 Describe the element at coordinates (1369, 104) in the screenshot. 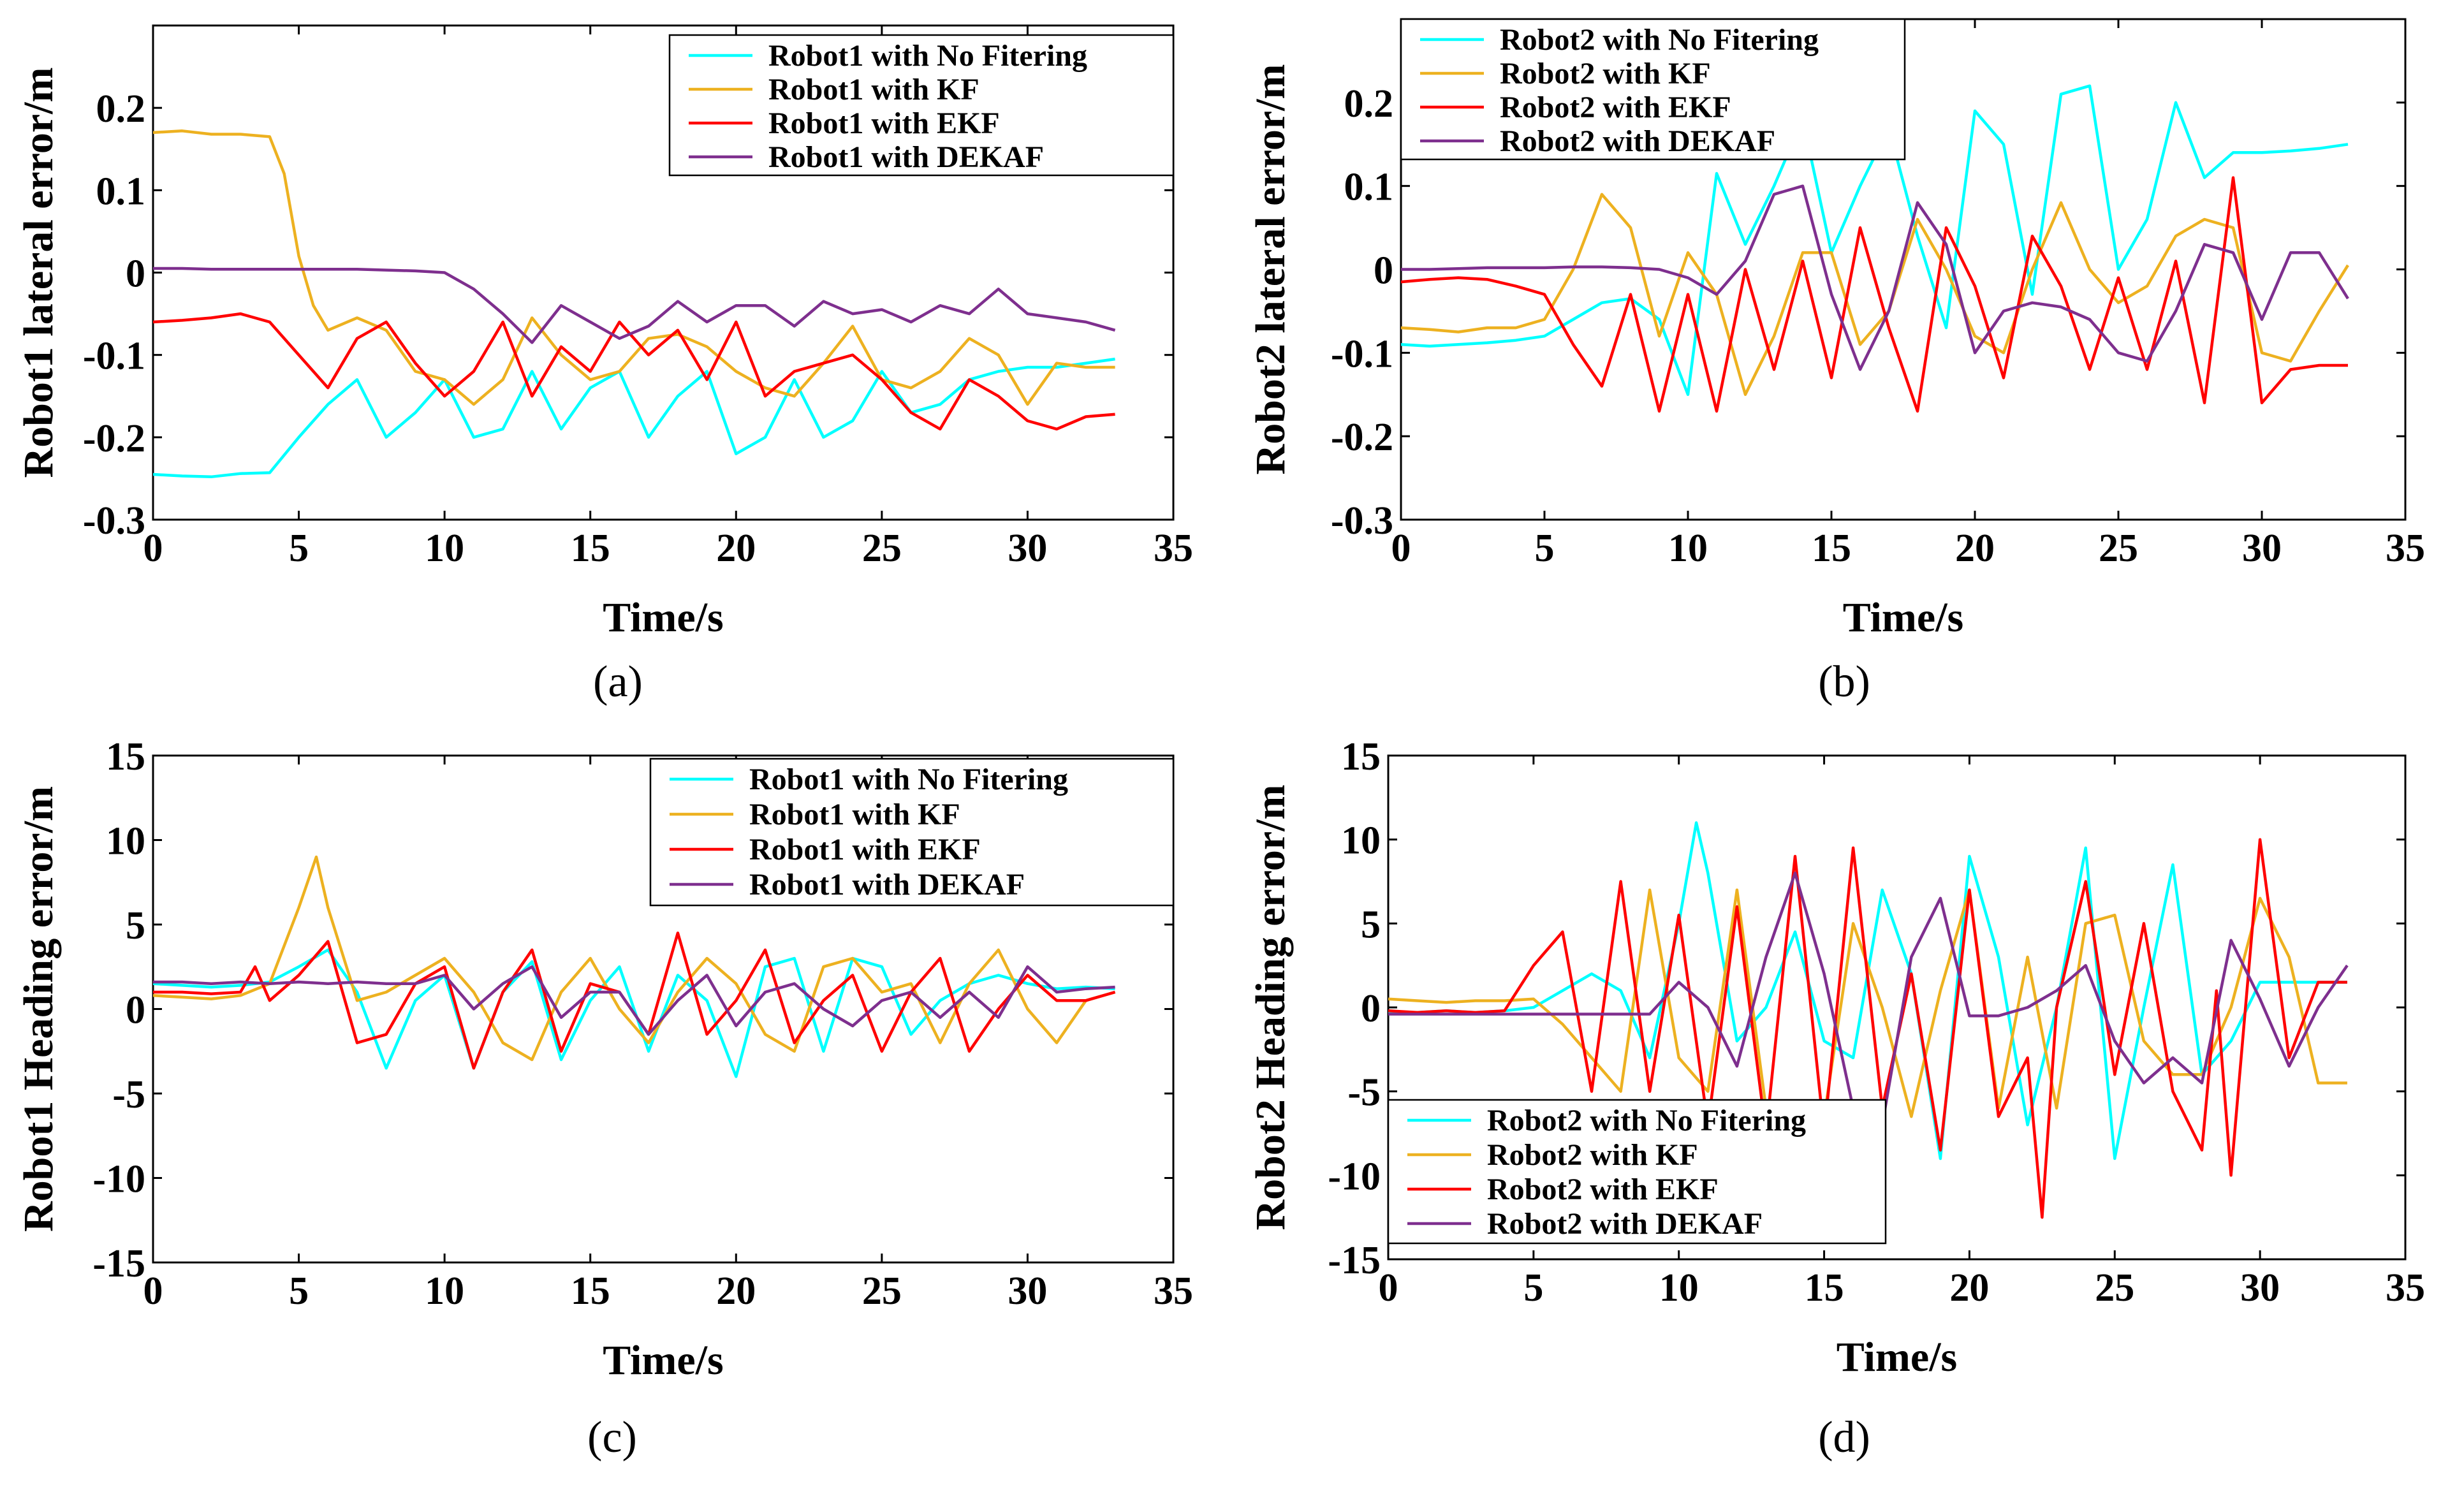

I see `y-tick-label: 0.2` at that location.